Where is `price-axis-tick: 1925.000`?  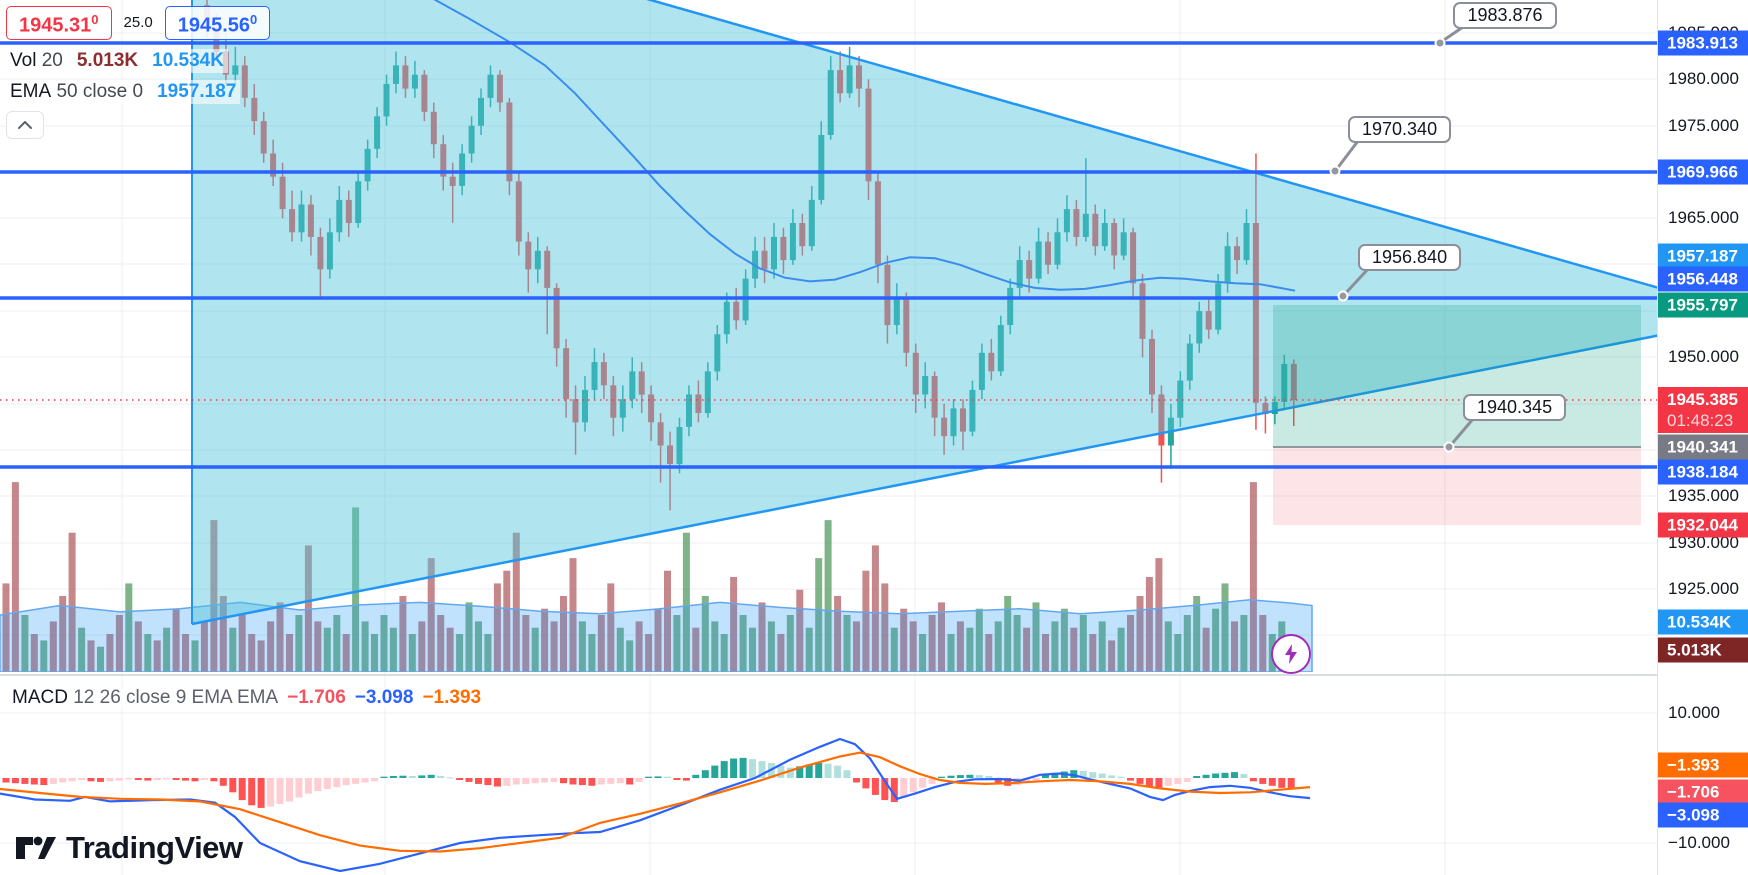
price-axis-tick: 1925.000 is located at coordinates (1703, 588).